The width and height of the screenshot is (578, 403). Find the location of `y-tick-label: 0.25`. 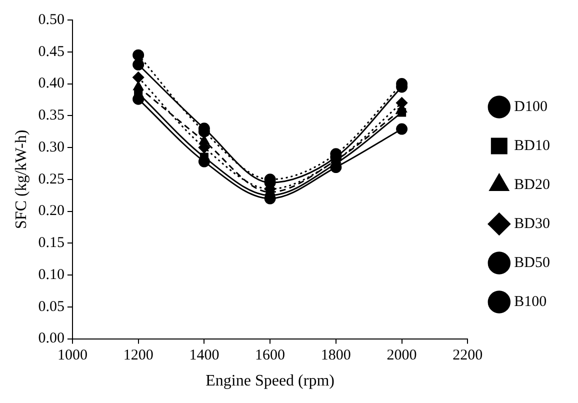

y-tick-label: 0.25 is located at coordinates (51, 179).